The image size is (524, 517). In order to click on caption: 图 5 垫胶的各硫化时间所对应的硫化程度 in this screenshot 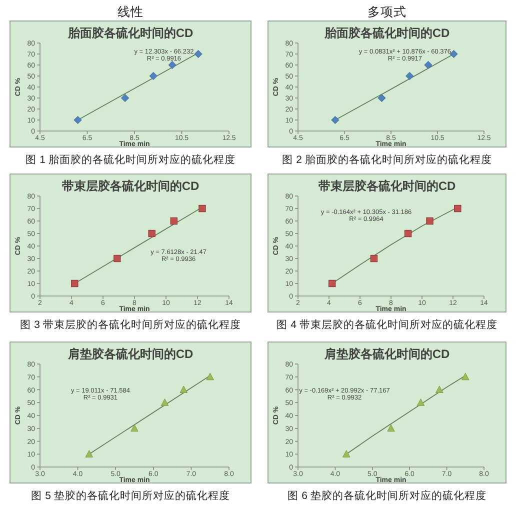, I will do `click(130, 495)`.